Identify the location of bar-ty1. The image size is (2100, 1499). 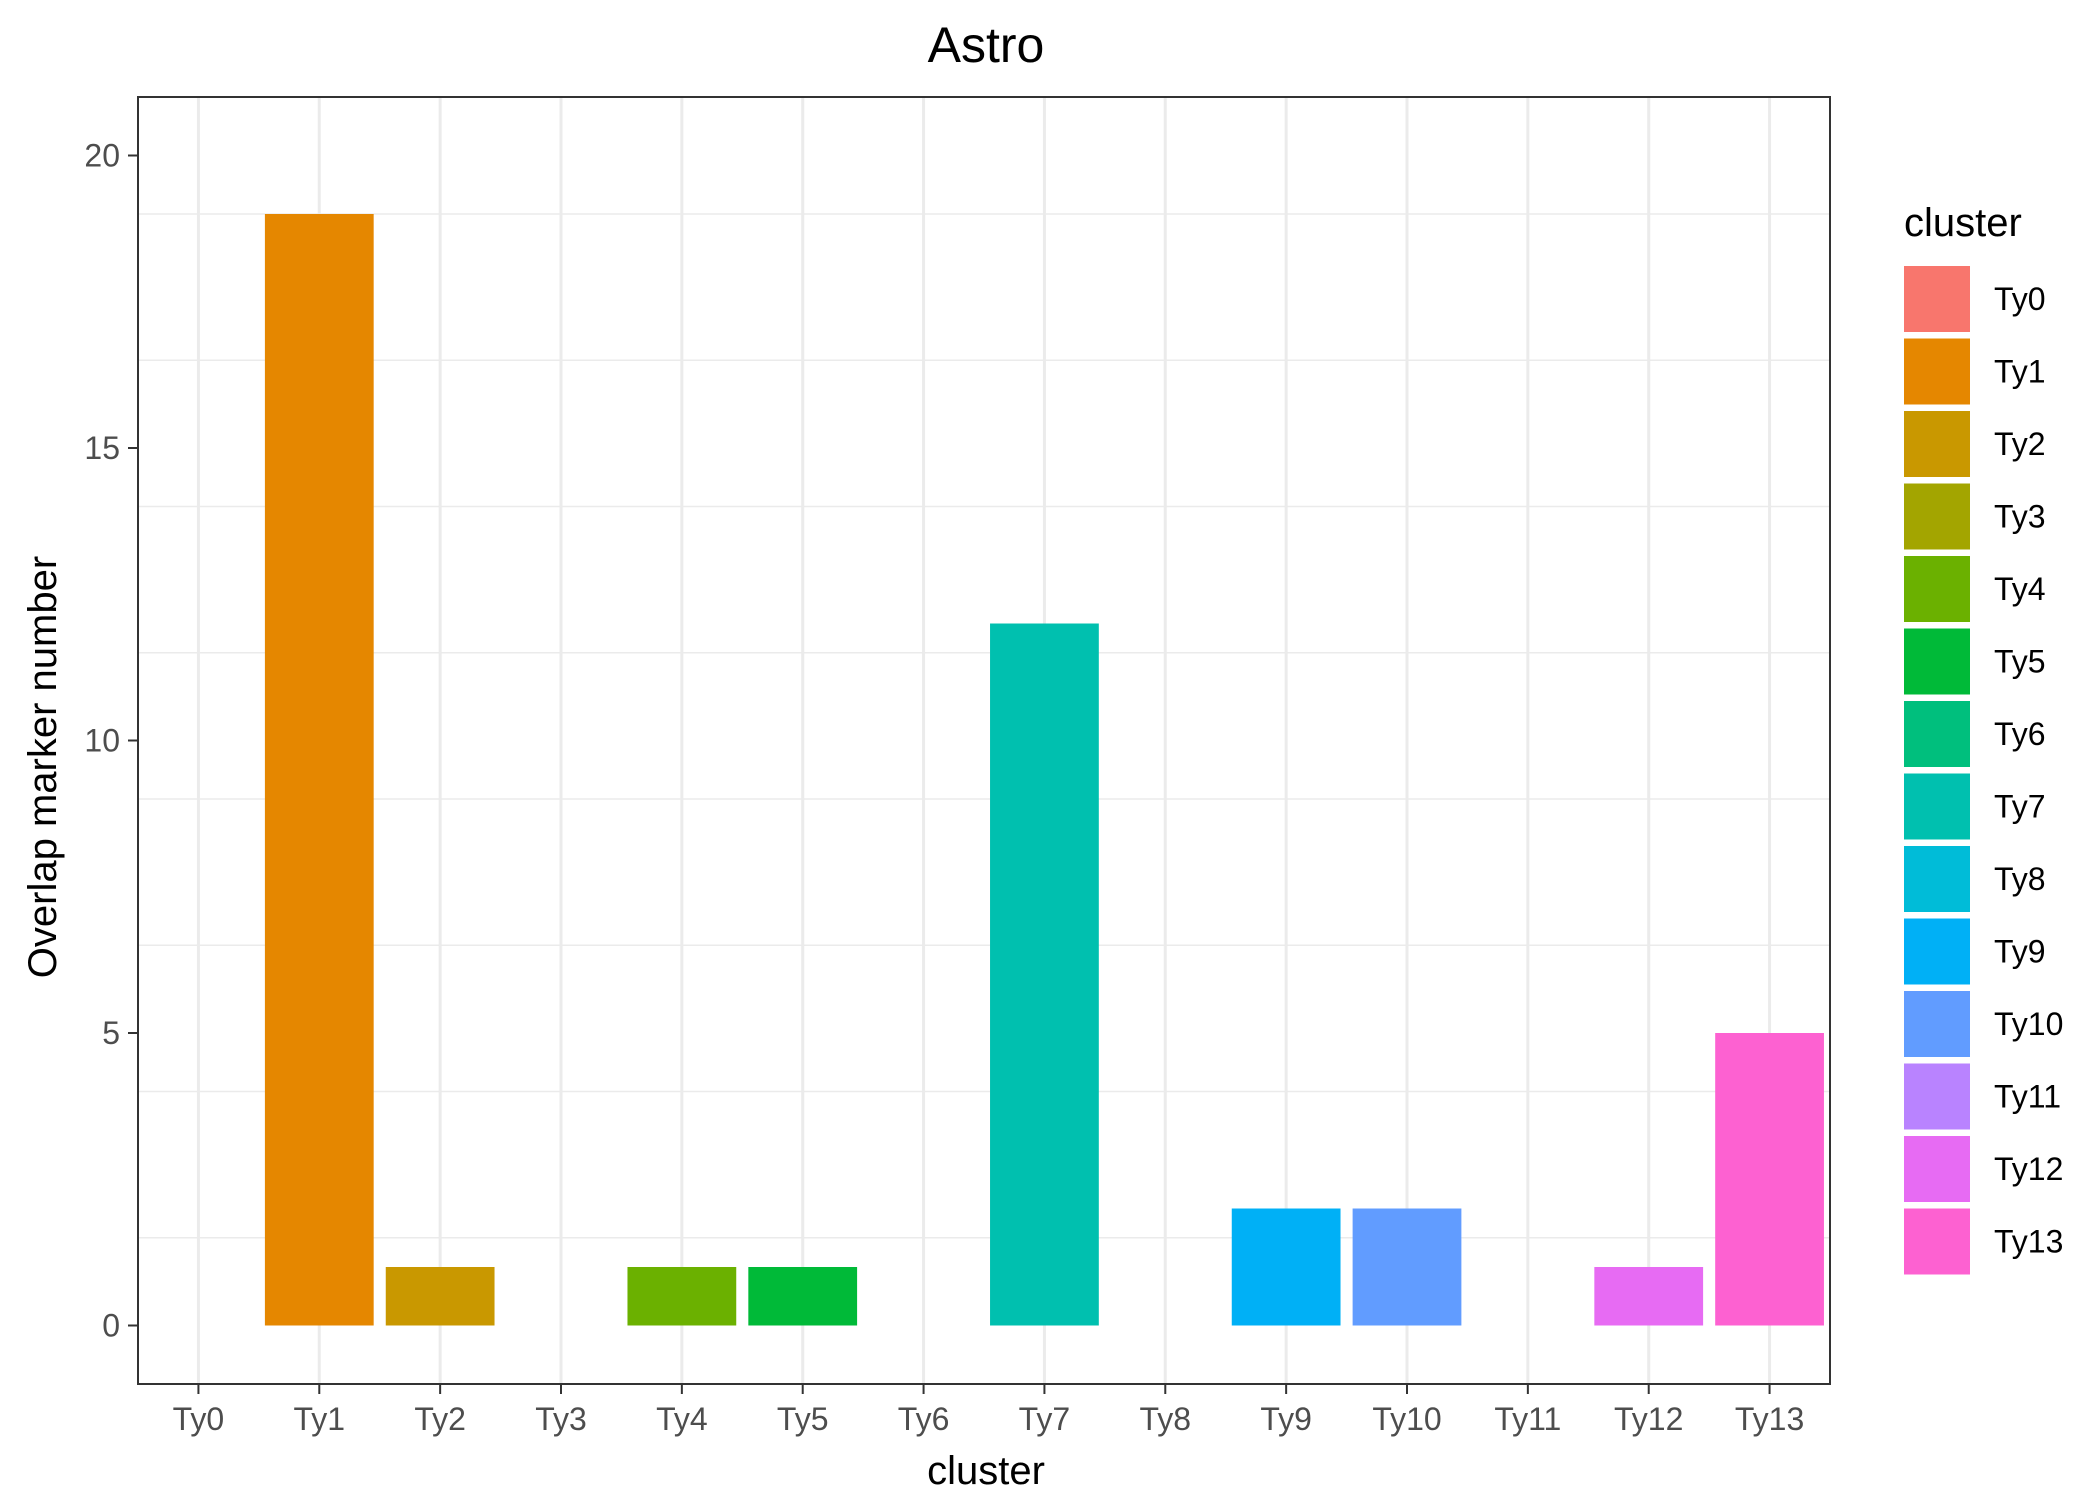
(319, 770).